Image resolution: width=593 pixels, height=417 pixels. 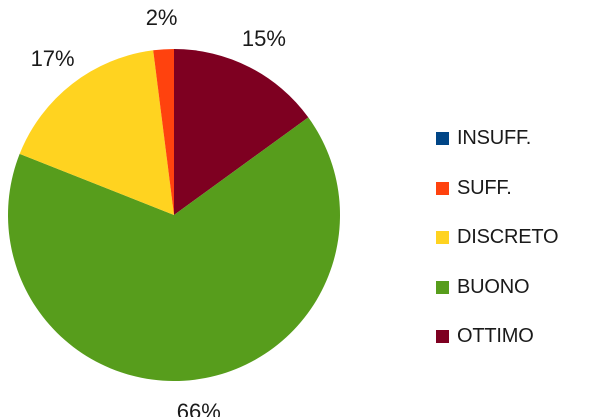 What do you see at coordinates (53, 58) in the screenshot?
I see `value-label-discreto: 17%` at bounding box center [53, 58].